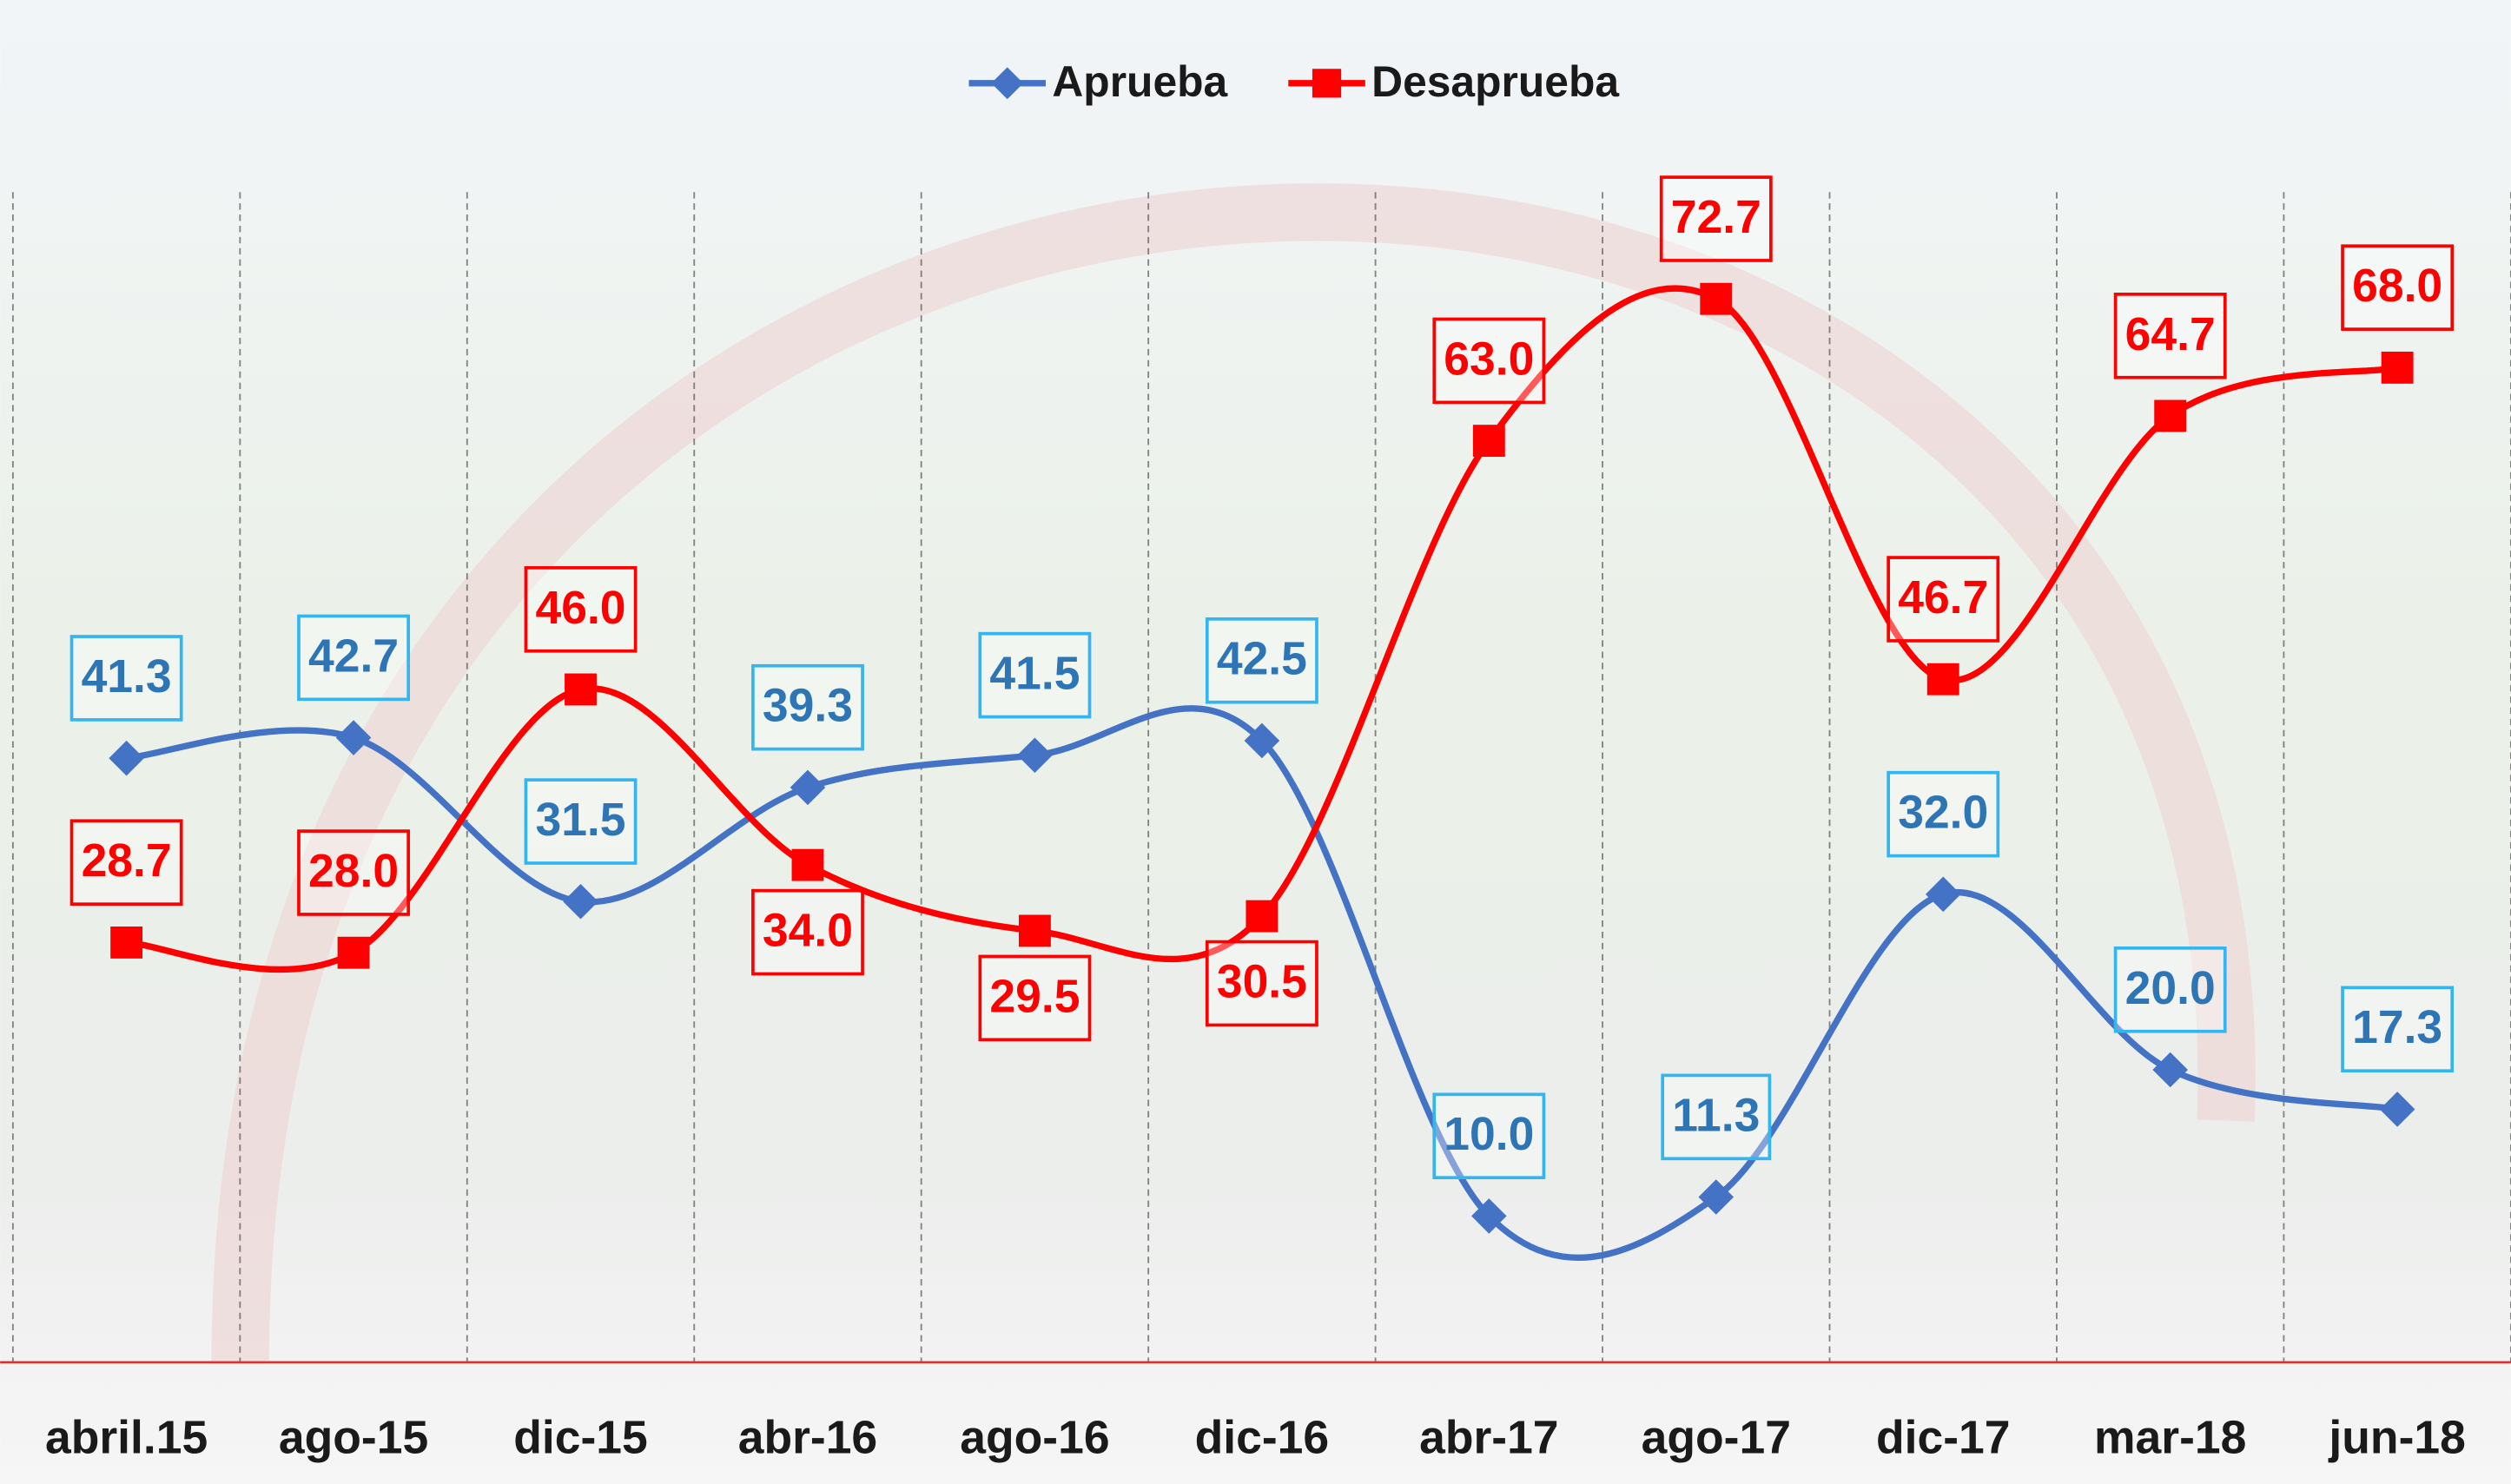  What do you see at coordinates (1495, 81) in the screenshot?
I see `legend-label: Desaprueba` at bounding box center [1495, 81].